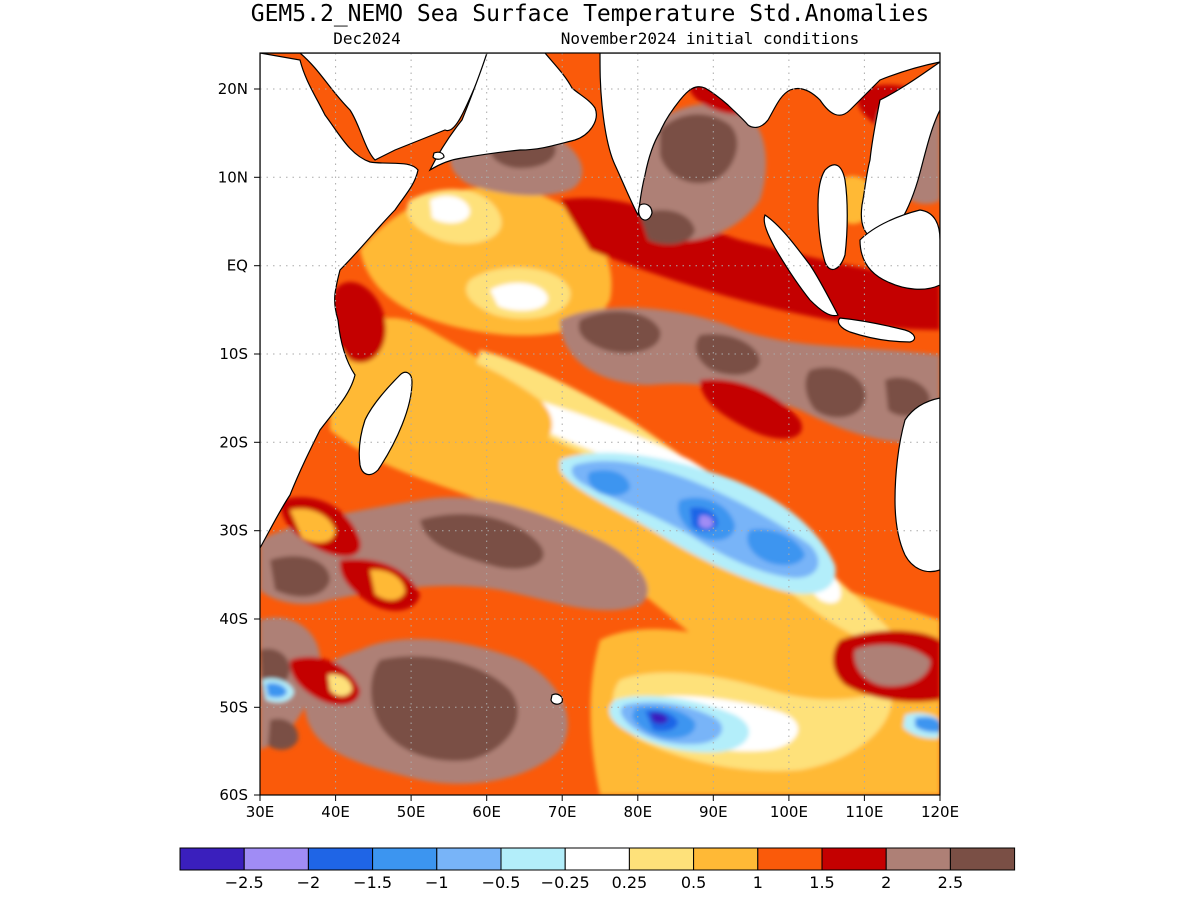 This screenshot has width=1200, height=900. I want to click on lat-tick-label: 60S, so click(233, 795).